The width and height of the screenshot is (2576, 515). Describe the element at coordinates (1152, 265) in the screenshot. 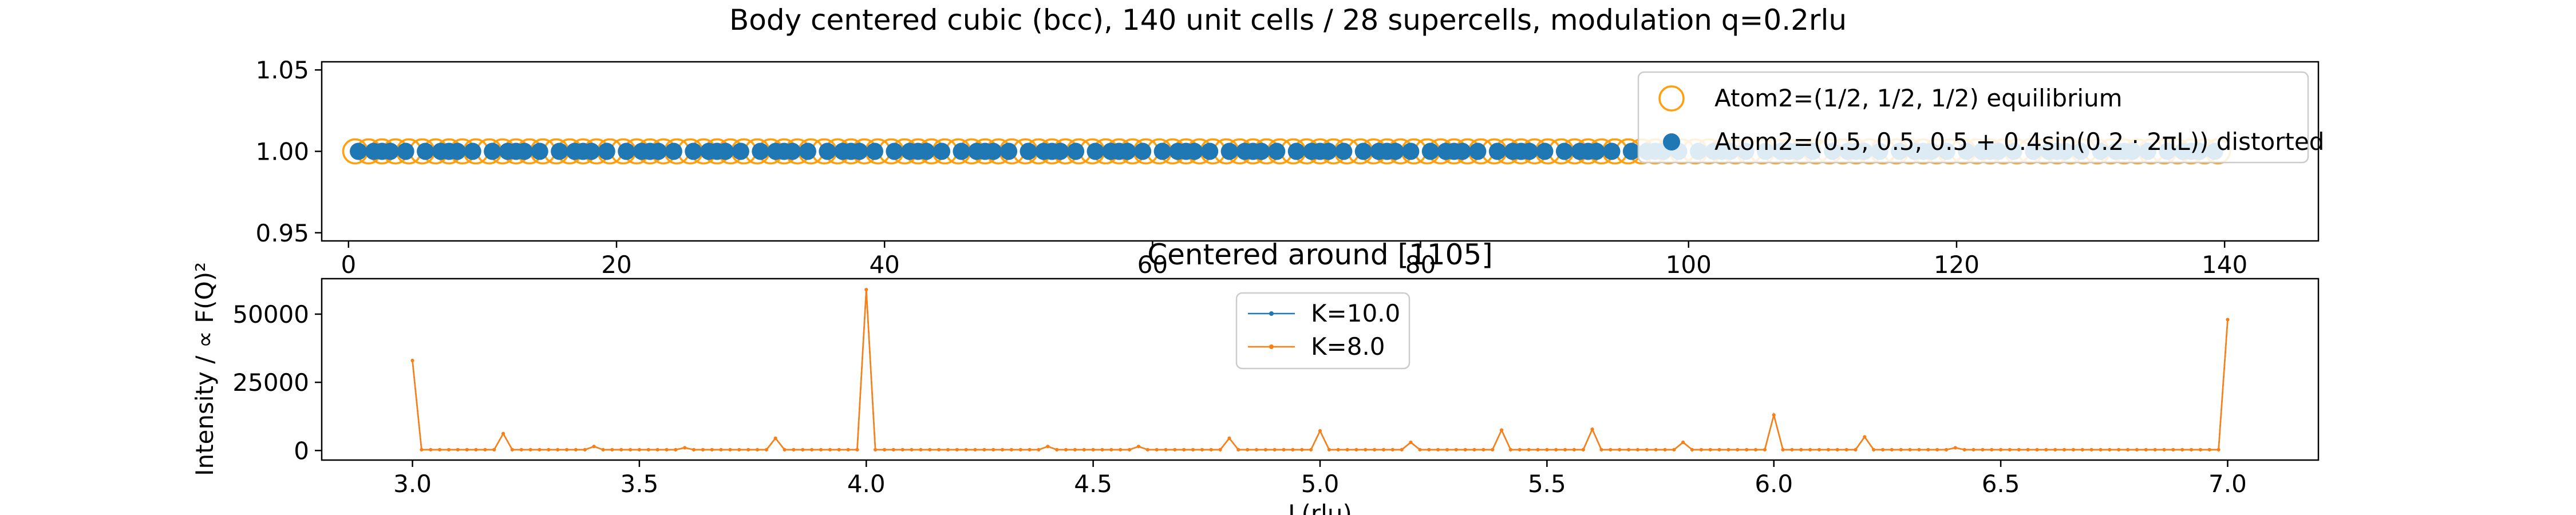

I see `x-tick-label: 60` at that location.